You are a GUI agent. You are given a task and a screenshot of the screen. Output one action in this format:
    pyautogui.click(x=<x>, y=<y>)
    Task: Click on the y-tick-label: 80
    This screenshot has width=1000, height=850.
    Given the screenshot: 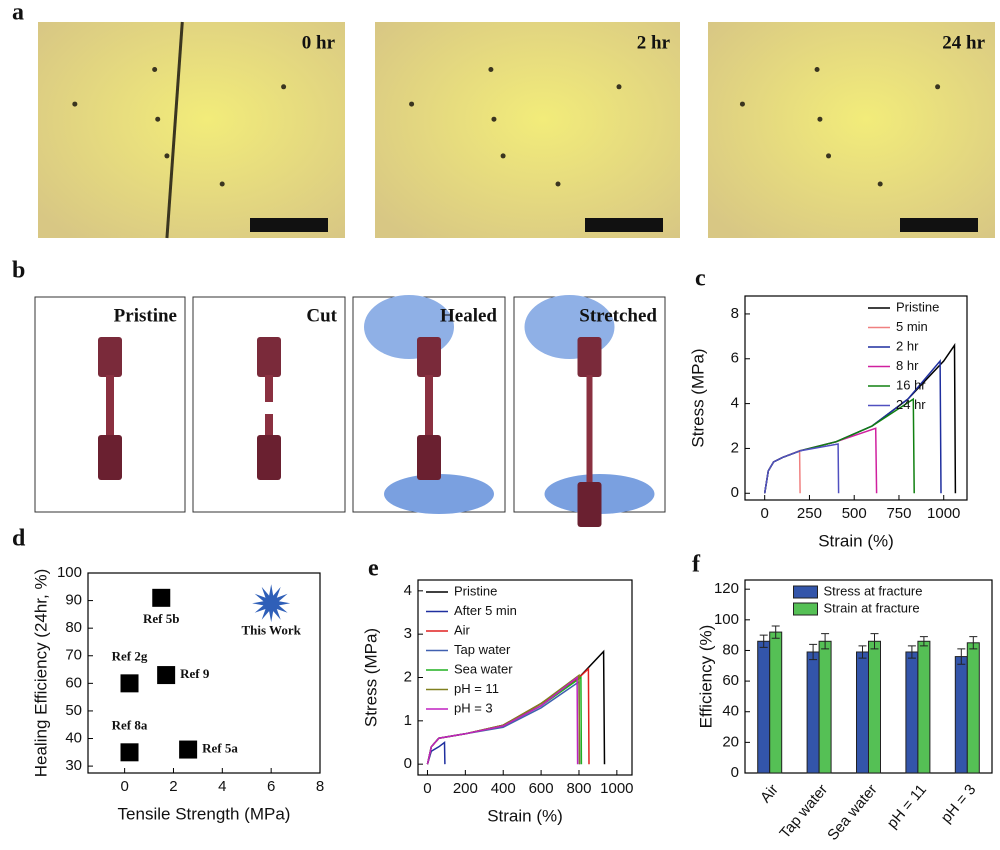 What is the action you would take?
    pyautogui.click(x=730, y=649)
    